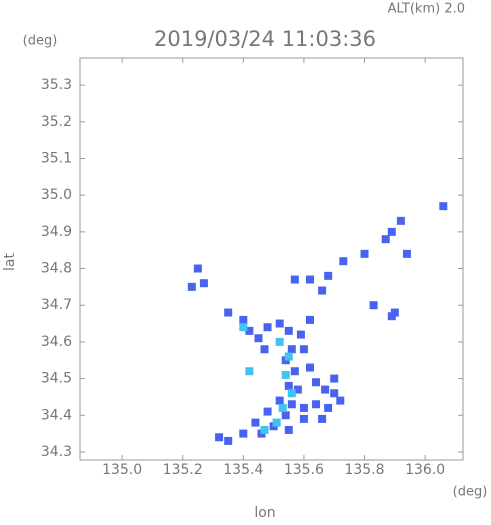 This screenshot has height=525, width=491. What do you see at coordinates (56, 195) in the screenshot?
I see `y-tick-label: 35.0` at bounding box center [56, 195].